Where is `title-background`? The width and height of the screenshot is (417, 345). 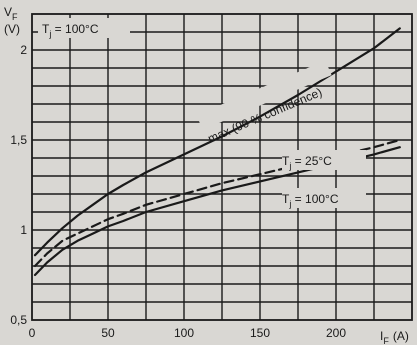
title-background is located at coordinates (84, 28).